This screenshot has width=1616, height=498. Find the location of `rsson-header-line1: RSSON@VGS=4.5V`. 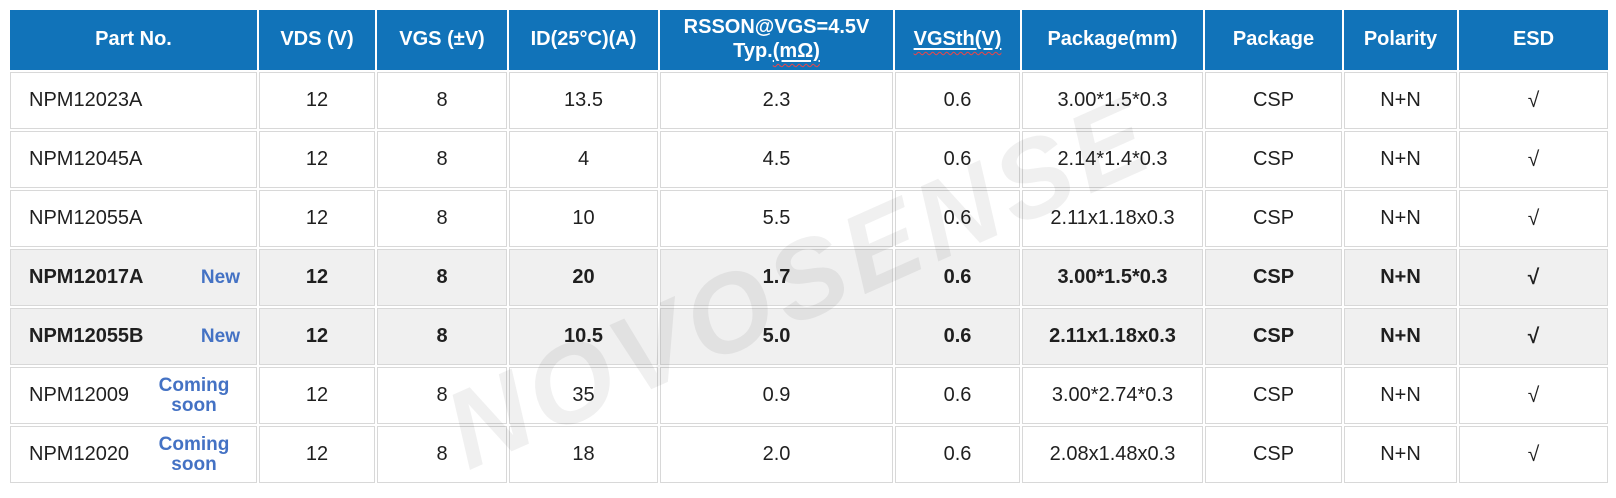

rsson-header-line1: RSSON@VGS=4.5V is located at coordinates (776, 27).